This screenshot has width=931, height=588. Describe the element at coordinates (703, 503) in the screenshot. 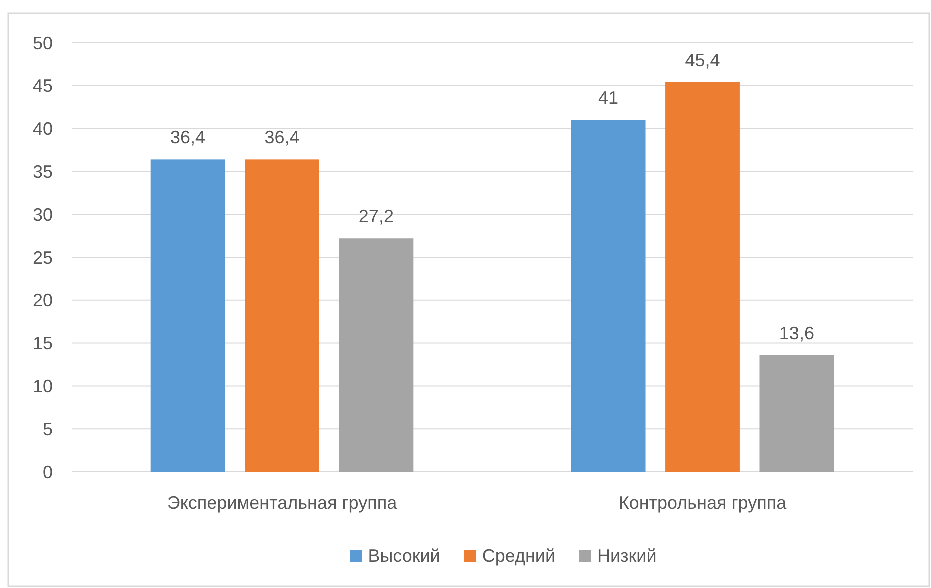

I see `x-tick-label: Контрольная группа` at that location.